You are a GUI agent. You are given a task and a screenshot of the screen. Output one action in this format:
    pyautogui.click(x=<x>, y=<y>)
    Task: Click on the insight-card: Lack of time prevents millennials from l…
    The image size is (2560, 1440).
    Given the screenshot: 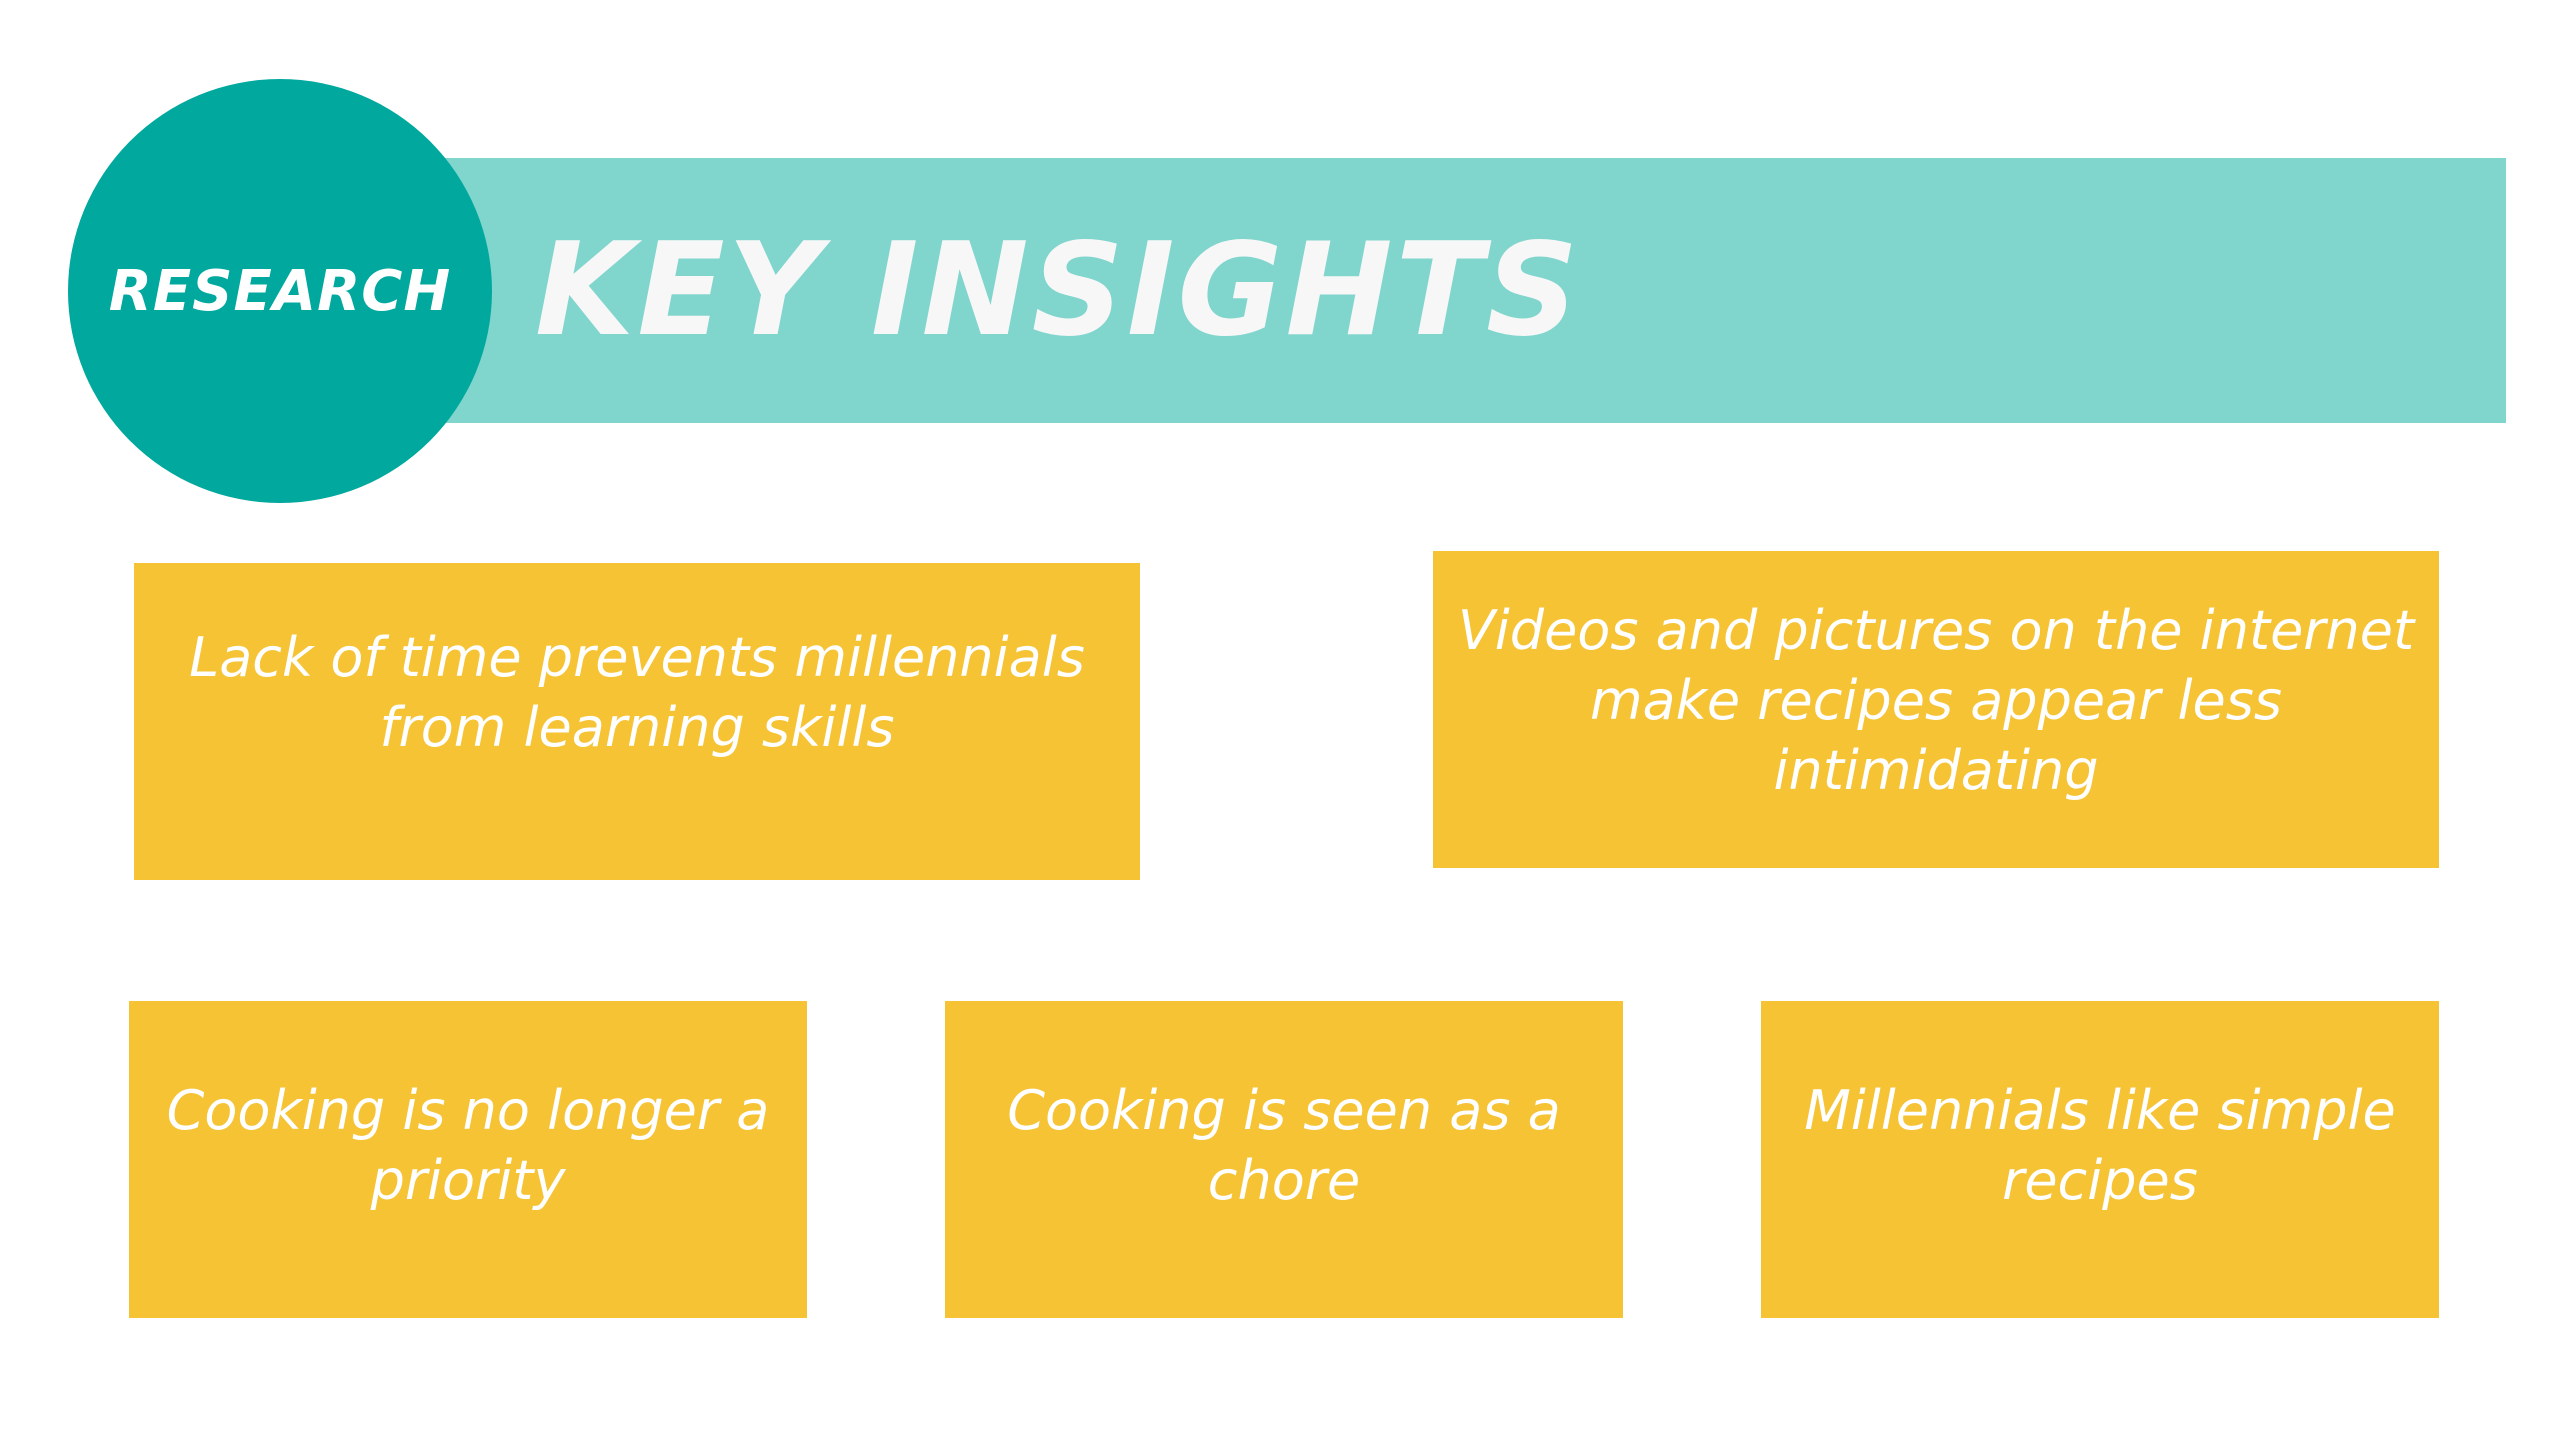 What is the action you would take?
    pyautogui.click(x=637, y=721)
    